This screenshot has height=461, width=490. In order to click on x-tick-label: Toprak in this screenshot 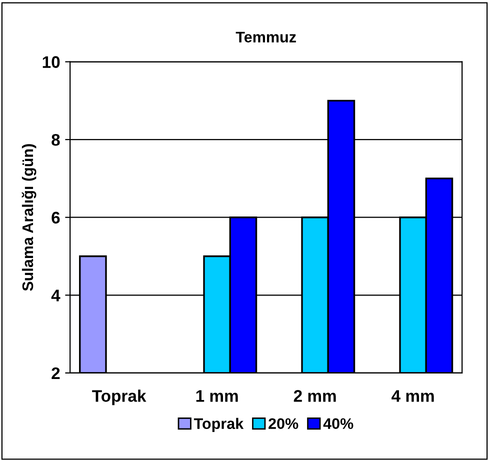, I will do `click(119, 398)`.